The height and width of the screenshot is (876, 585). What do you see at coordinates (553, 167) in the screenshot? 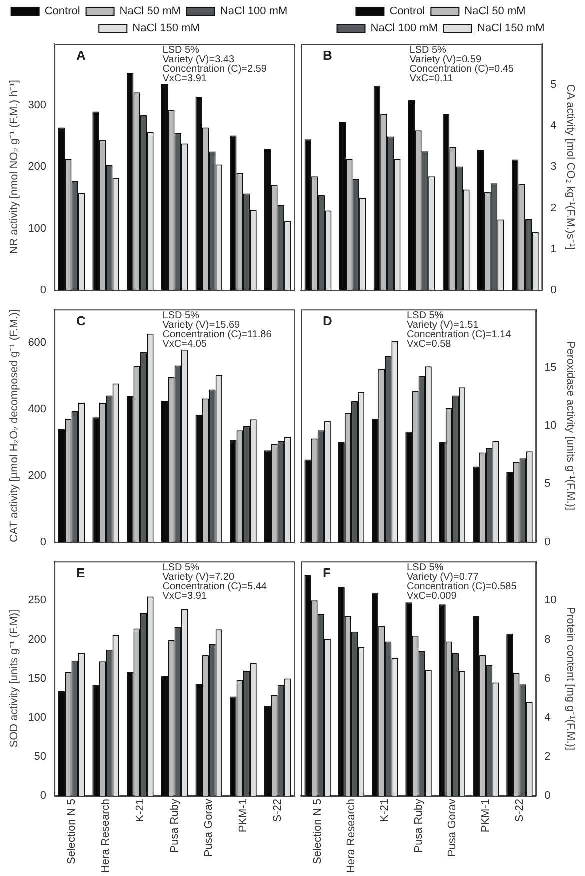
I see `y-tick-label: 3` at bounding box center [553, 167].